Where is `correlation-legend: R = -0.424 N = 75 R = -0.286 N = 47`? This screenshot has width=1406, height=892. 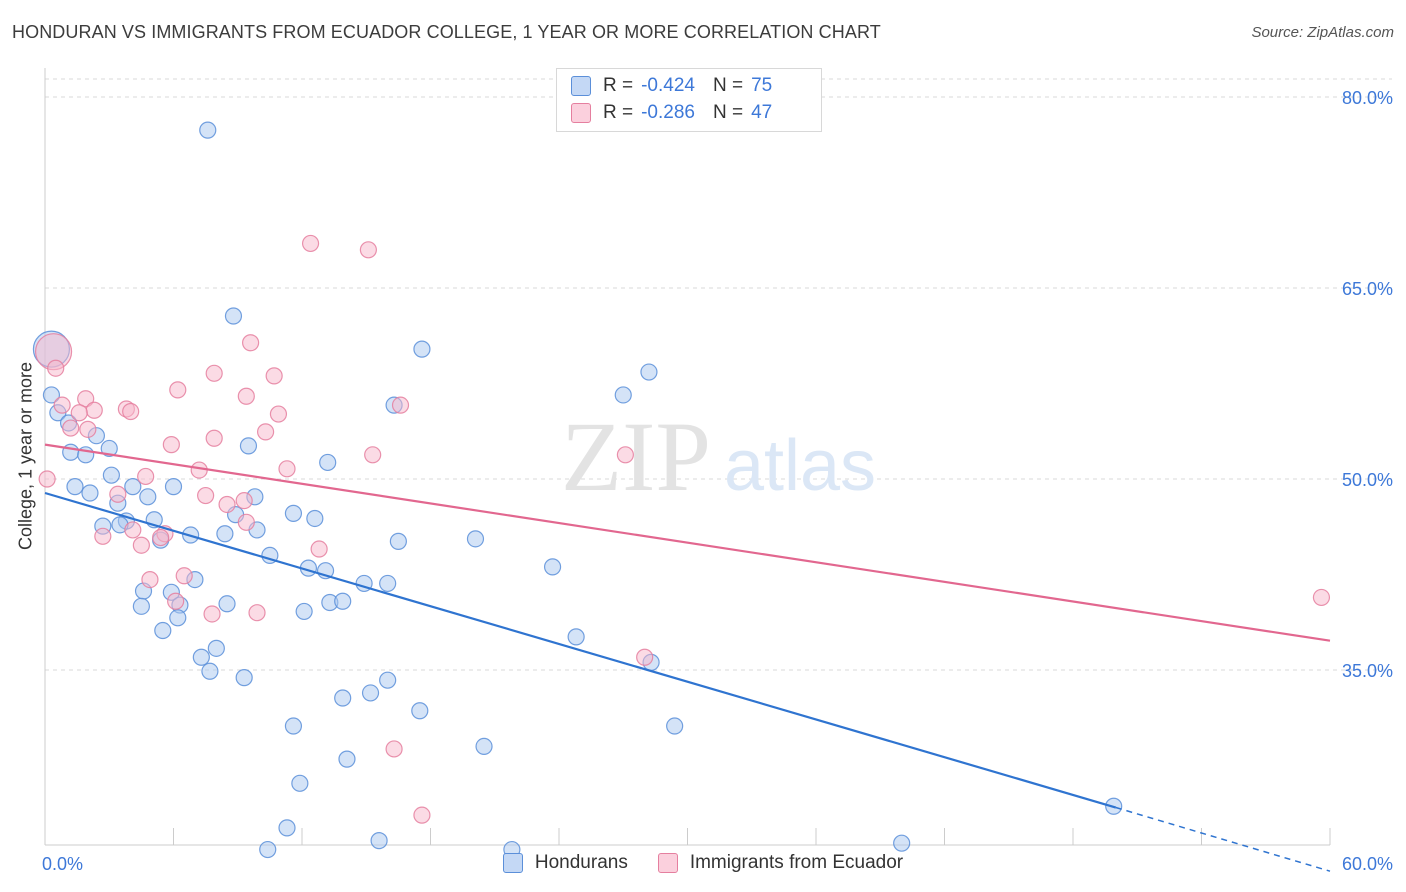
correlation-legend: R = -0.424 N = 75 R = -0.286 N = 47 is located at coordinates (689, 100).